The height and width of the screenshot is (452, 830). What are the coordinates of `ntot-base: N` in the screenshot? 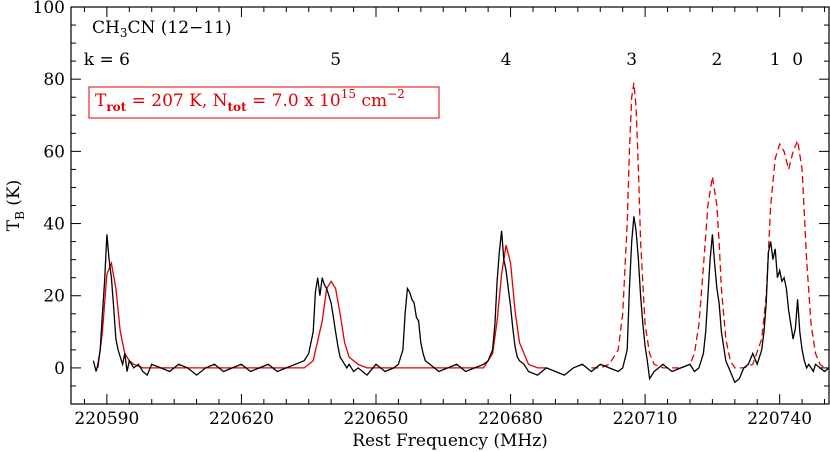 It's located at (220, 101).